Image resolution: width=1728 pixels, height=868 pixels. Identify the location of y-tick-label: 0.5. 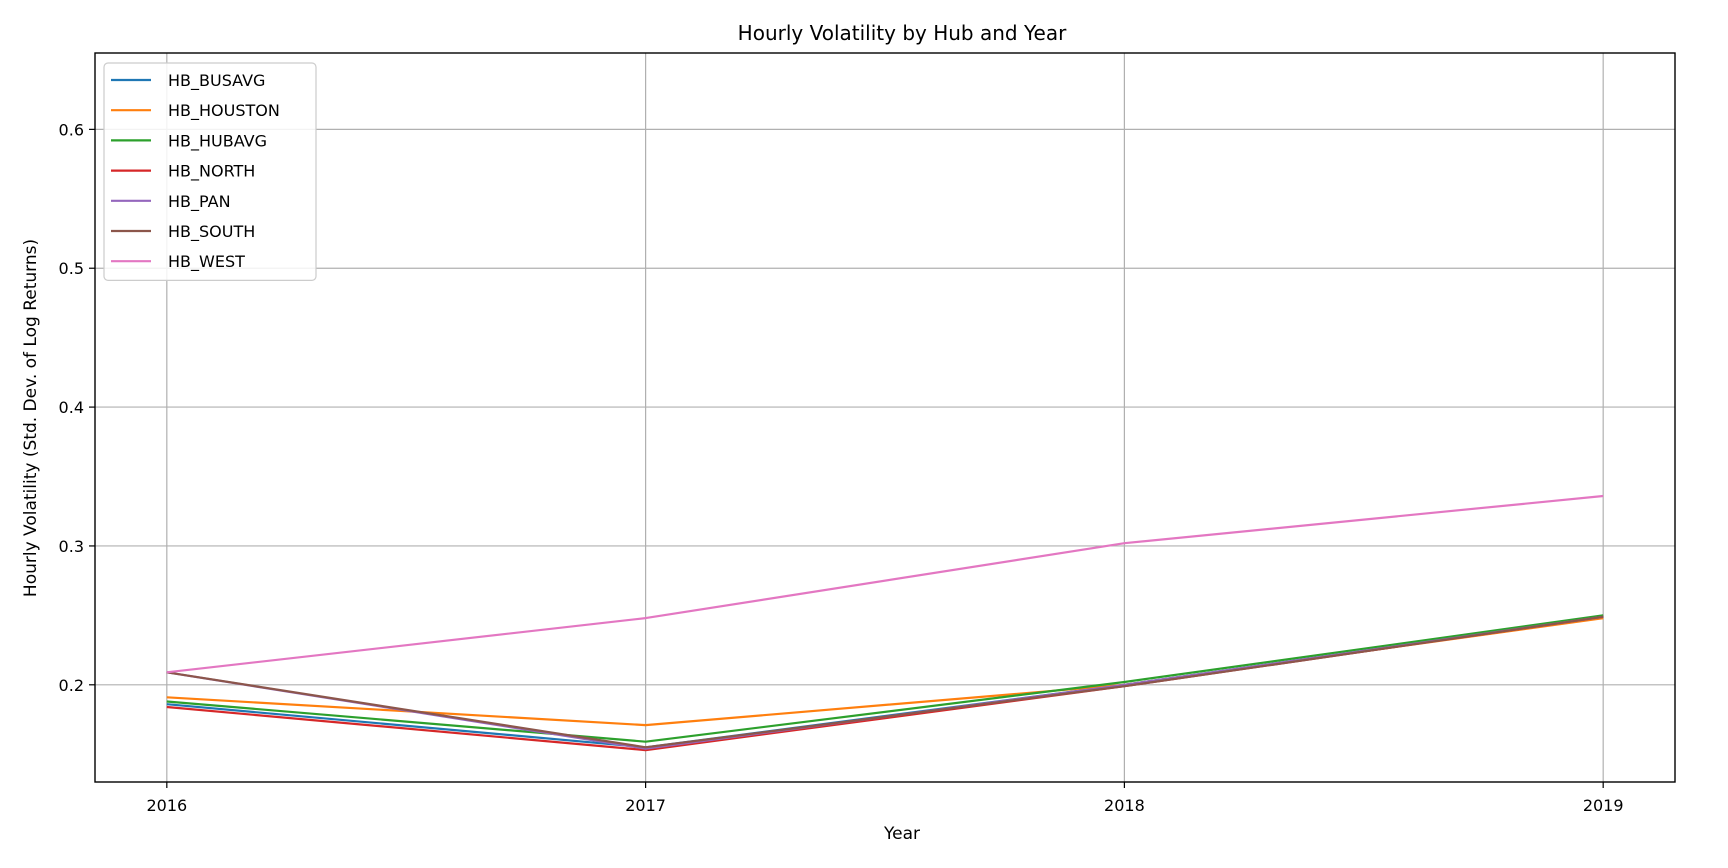
(71, 268).